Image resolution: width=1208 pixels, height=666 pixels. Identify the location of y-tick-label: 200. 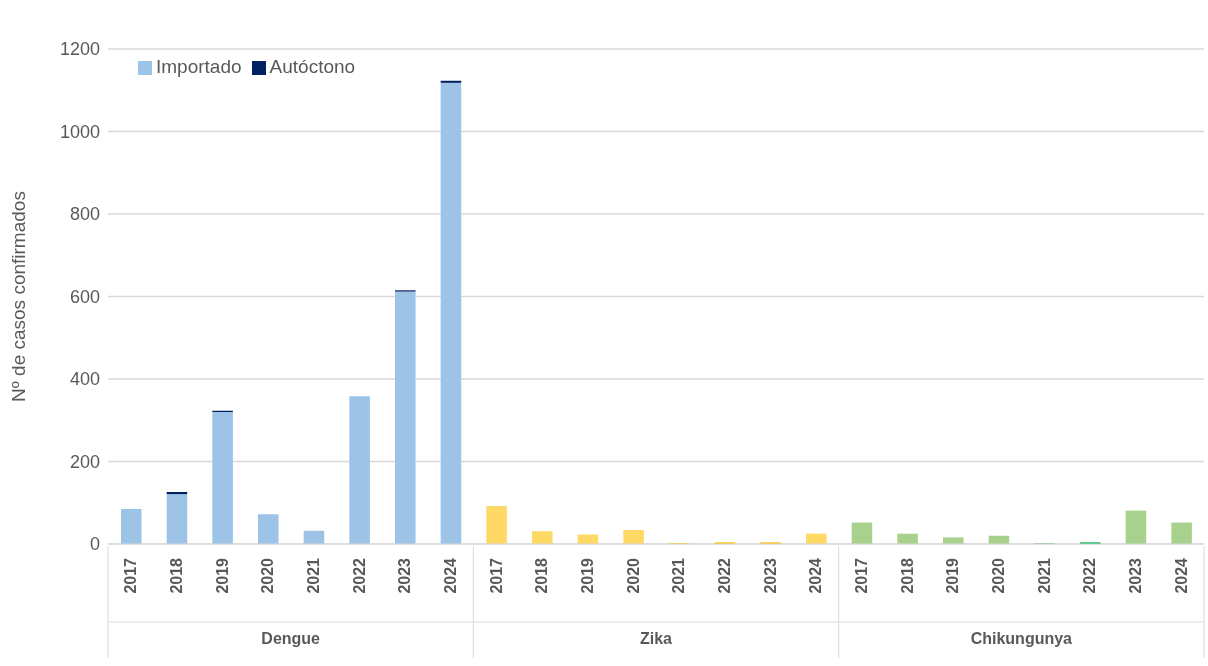
(84, 461).